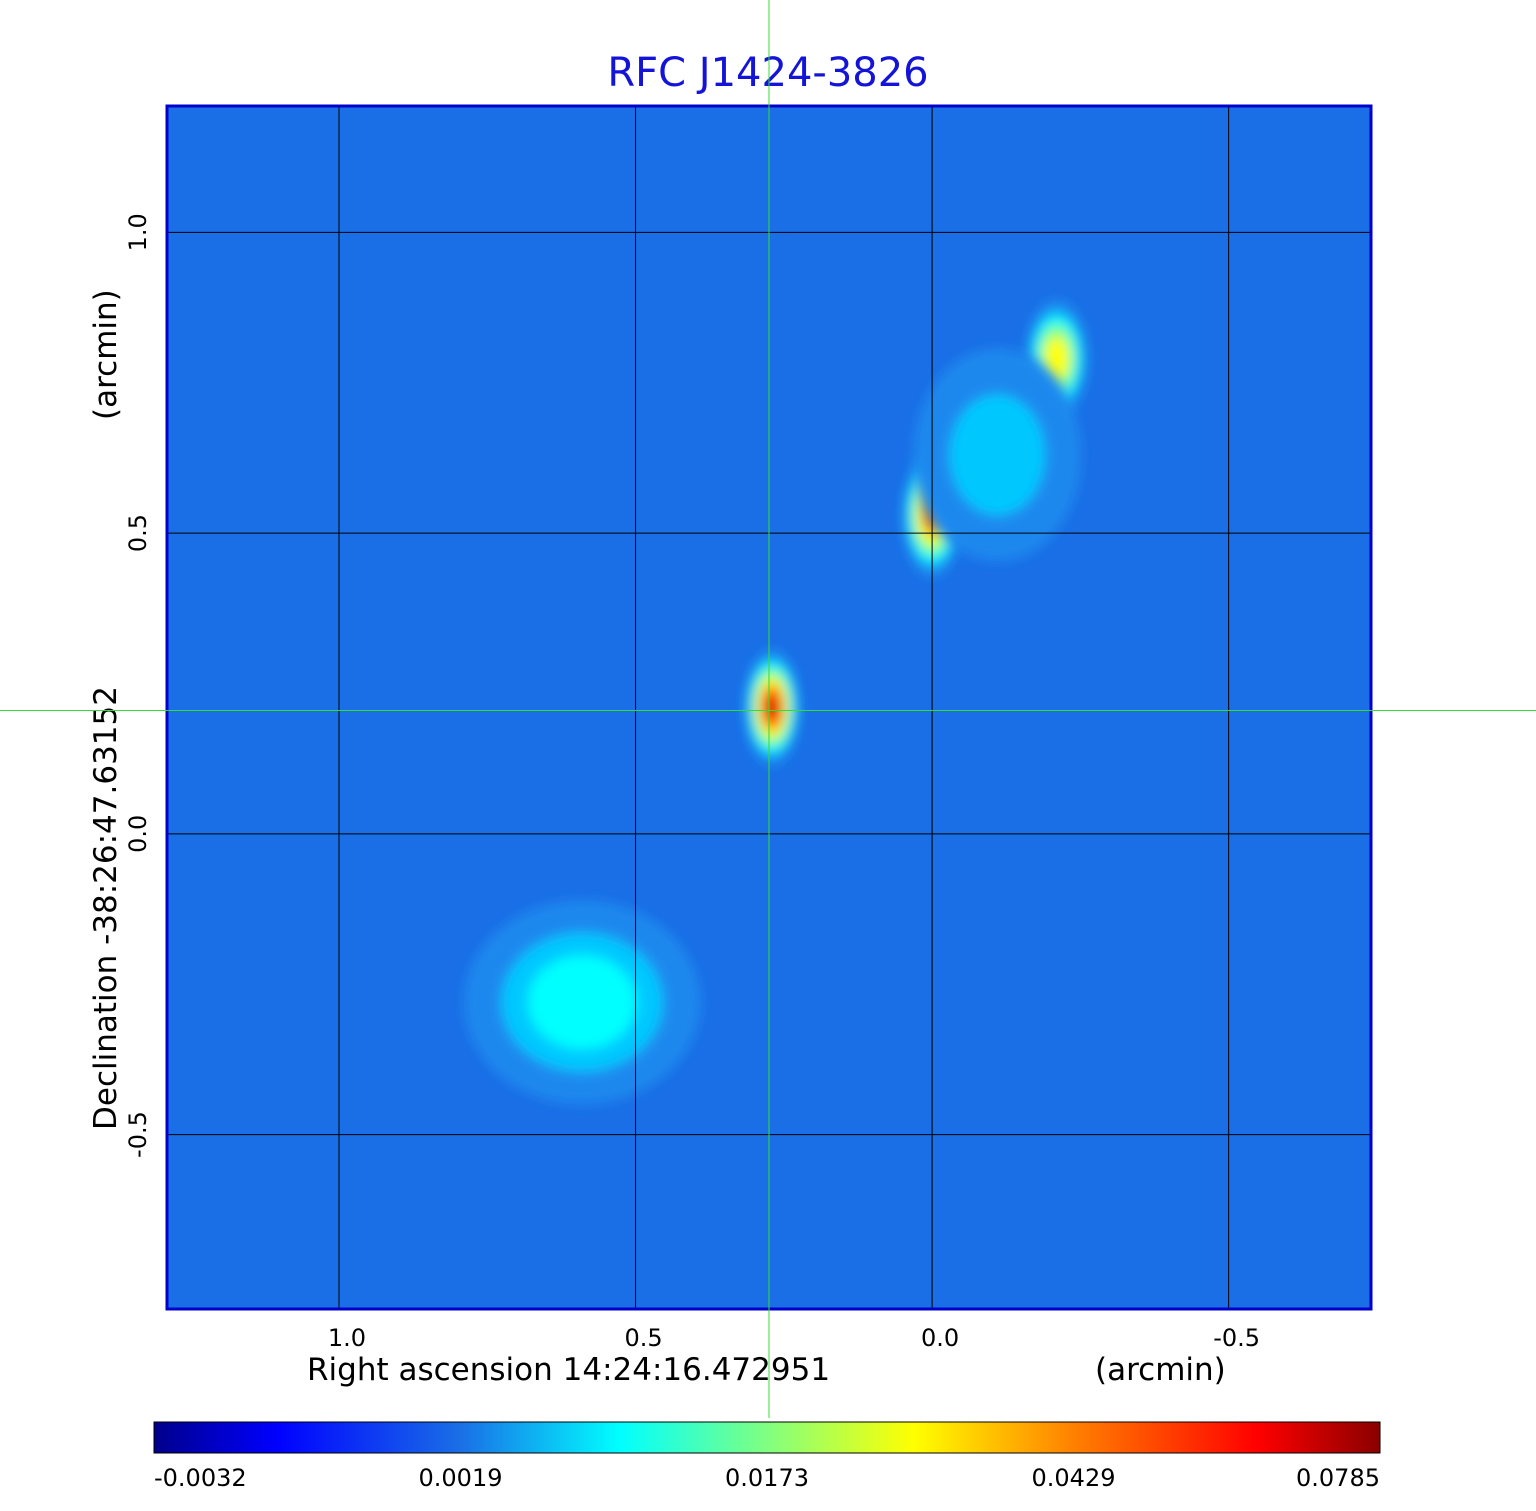 The image size is (1536, 1511). I want to click on colorbar-tick-label: 0.0429, so click(1074, 1478).